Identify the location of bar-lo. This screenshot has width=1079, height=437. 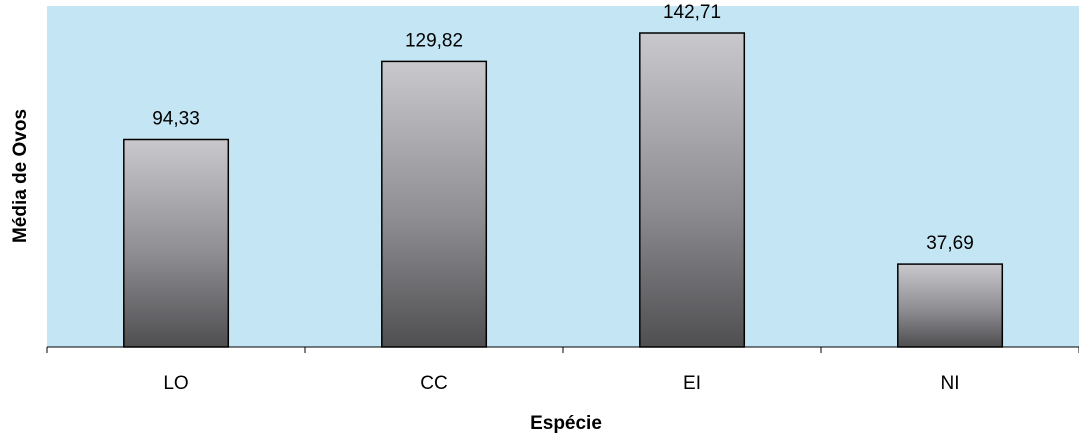
(176, 243).